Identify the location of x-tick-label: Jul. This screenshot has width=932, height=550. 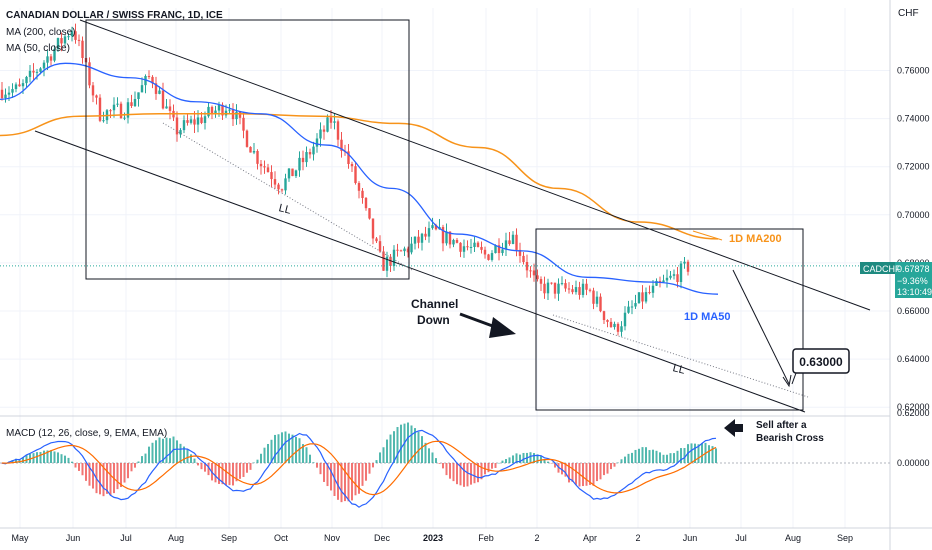
(126, 538).